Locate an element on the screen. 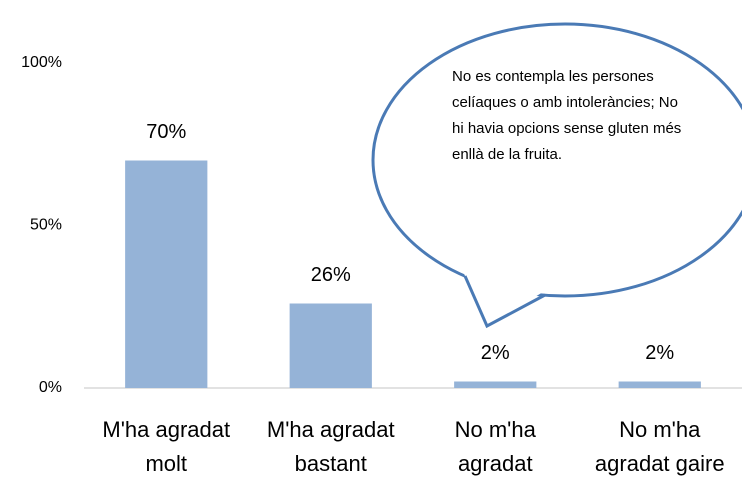 Image resolution: width=742 pixels, height=477 pixels. callout-tail-fill is located at coordinates (505, 297).